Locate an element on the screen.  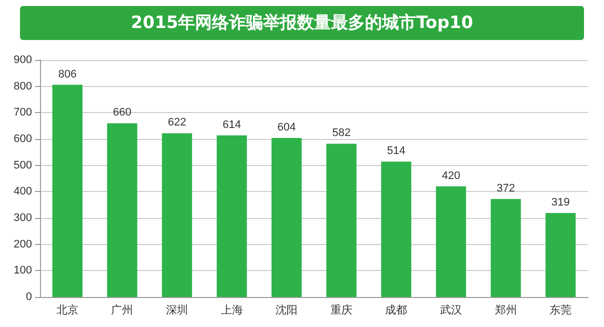
x-tick-label: 郑州 is located at coordinates (505, 310).